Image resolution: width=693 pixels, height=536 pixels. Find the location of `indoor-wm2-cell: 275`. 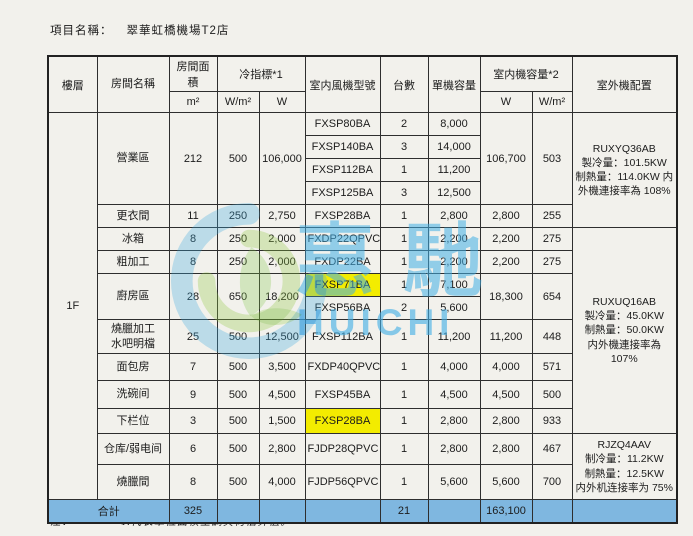

indoor-wm2-cell: 275 is located at coordinates (552, 262).